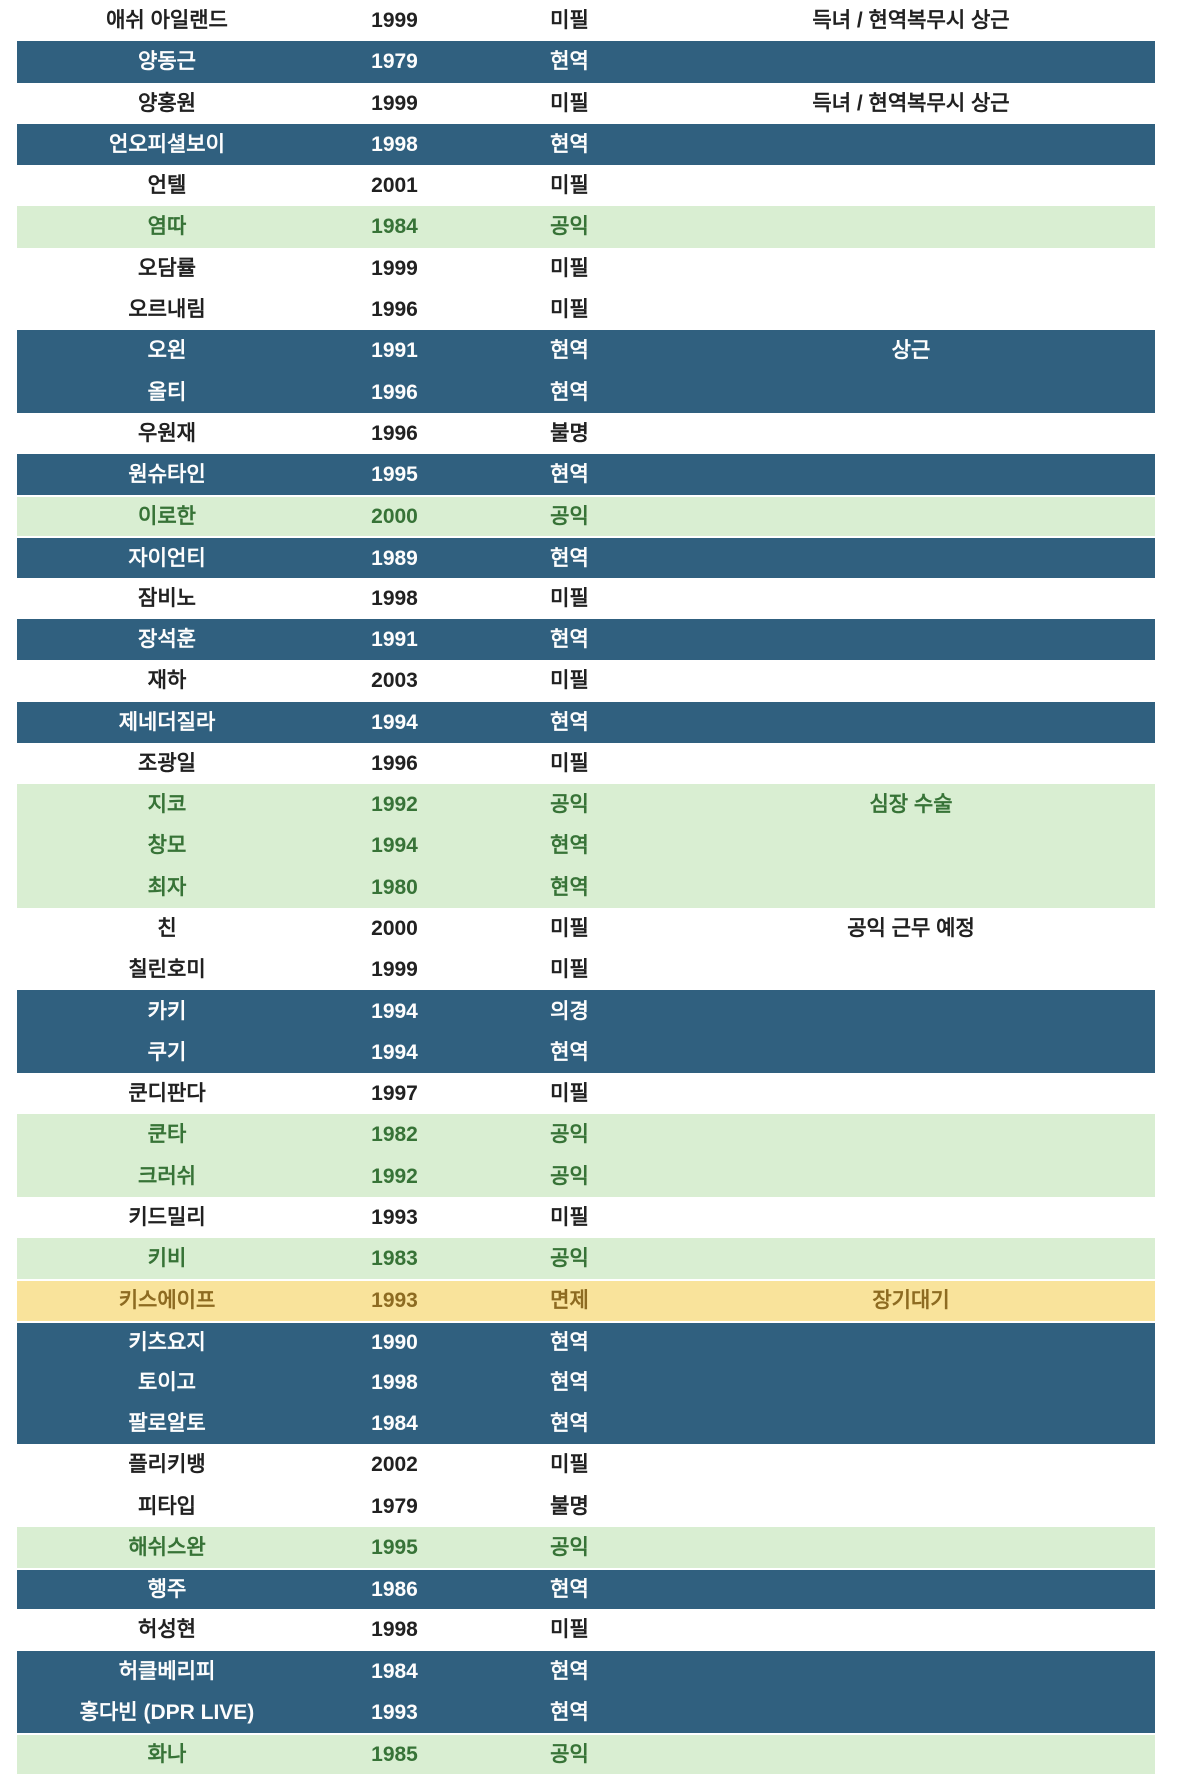 The image size is (1179, 1775). What do you see at coordinates (586, 21) in the screenshot?
I see `table-row: 애쉬 아일랜드 1999 미필 득녀 / 현역복무시 상근` at bounding box center [586, 21].